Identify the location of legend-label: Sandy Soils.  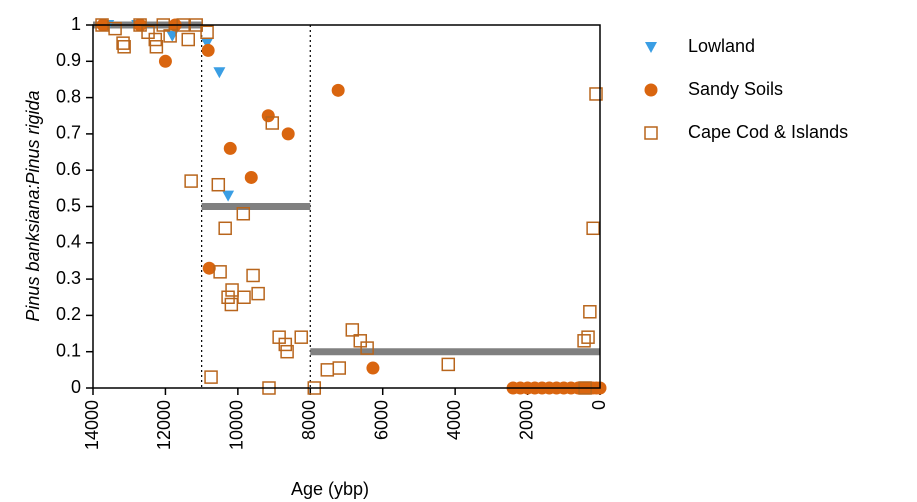
(735, 89).